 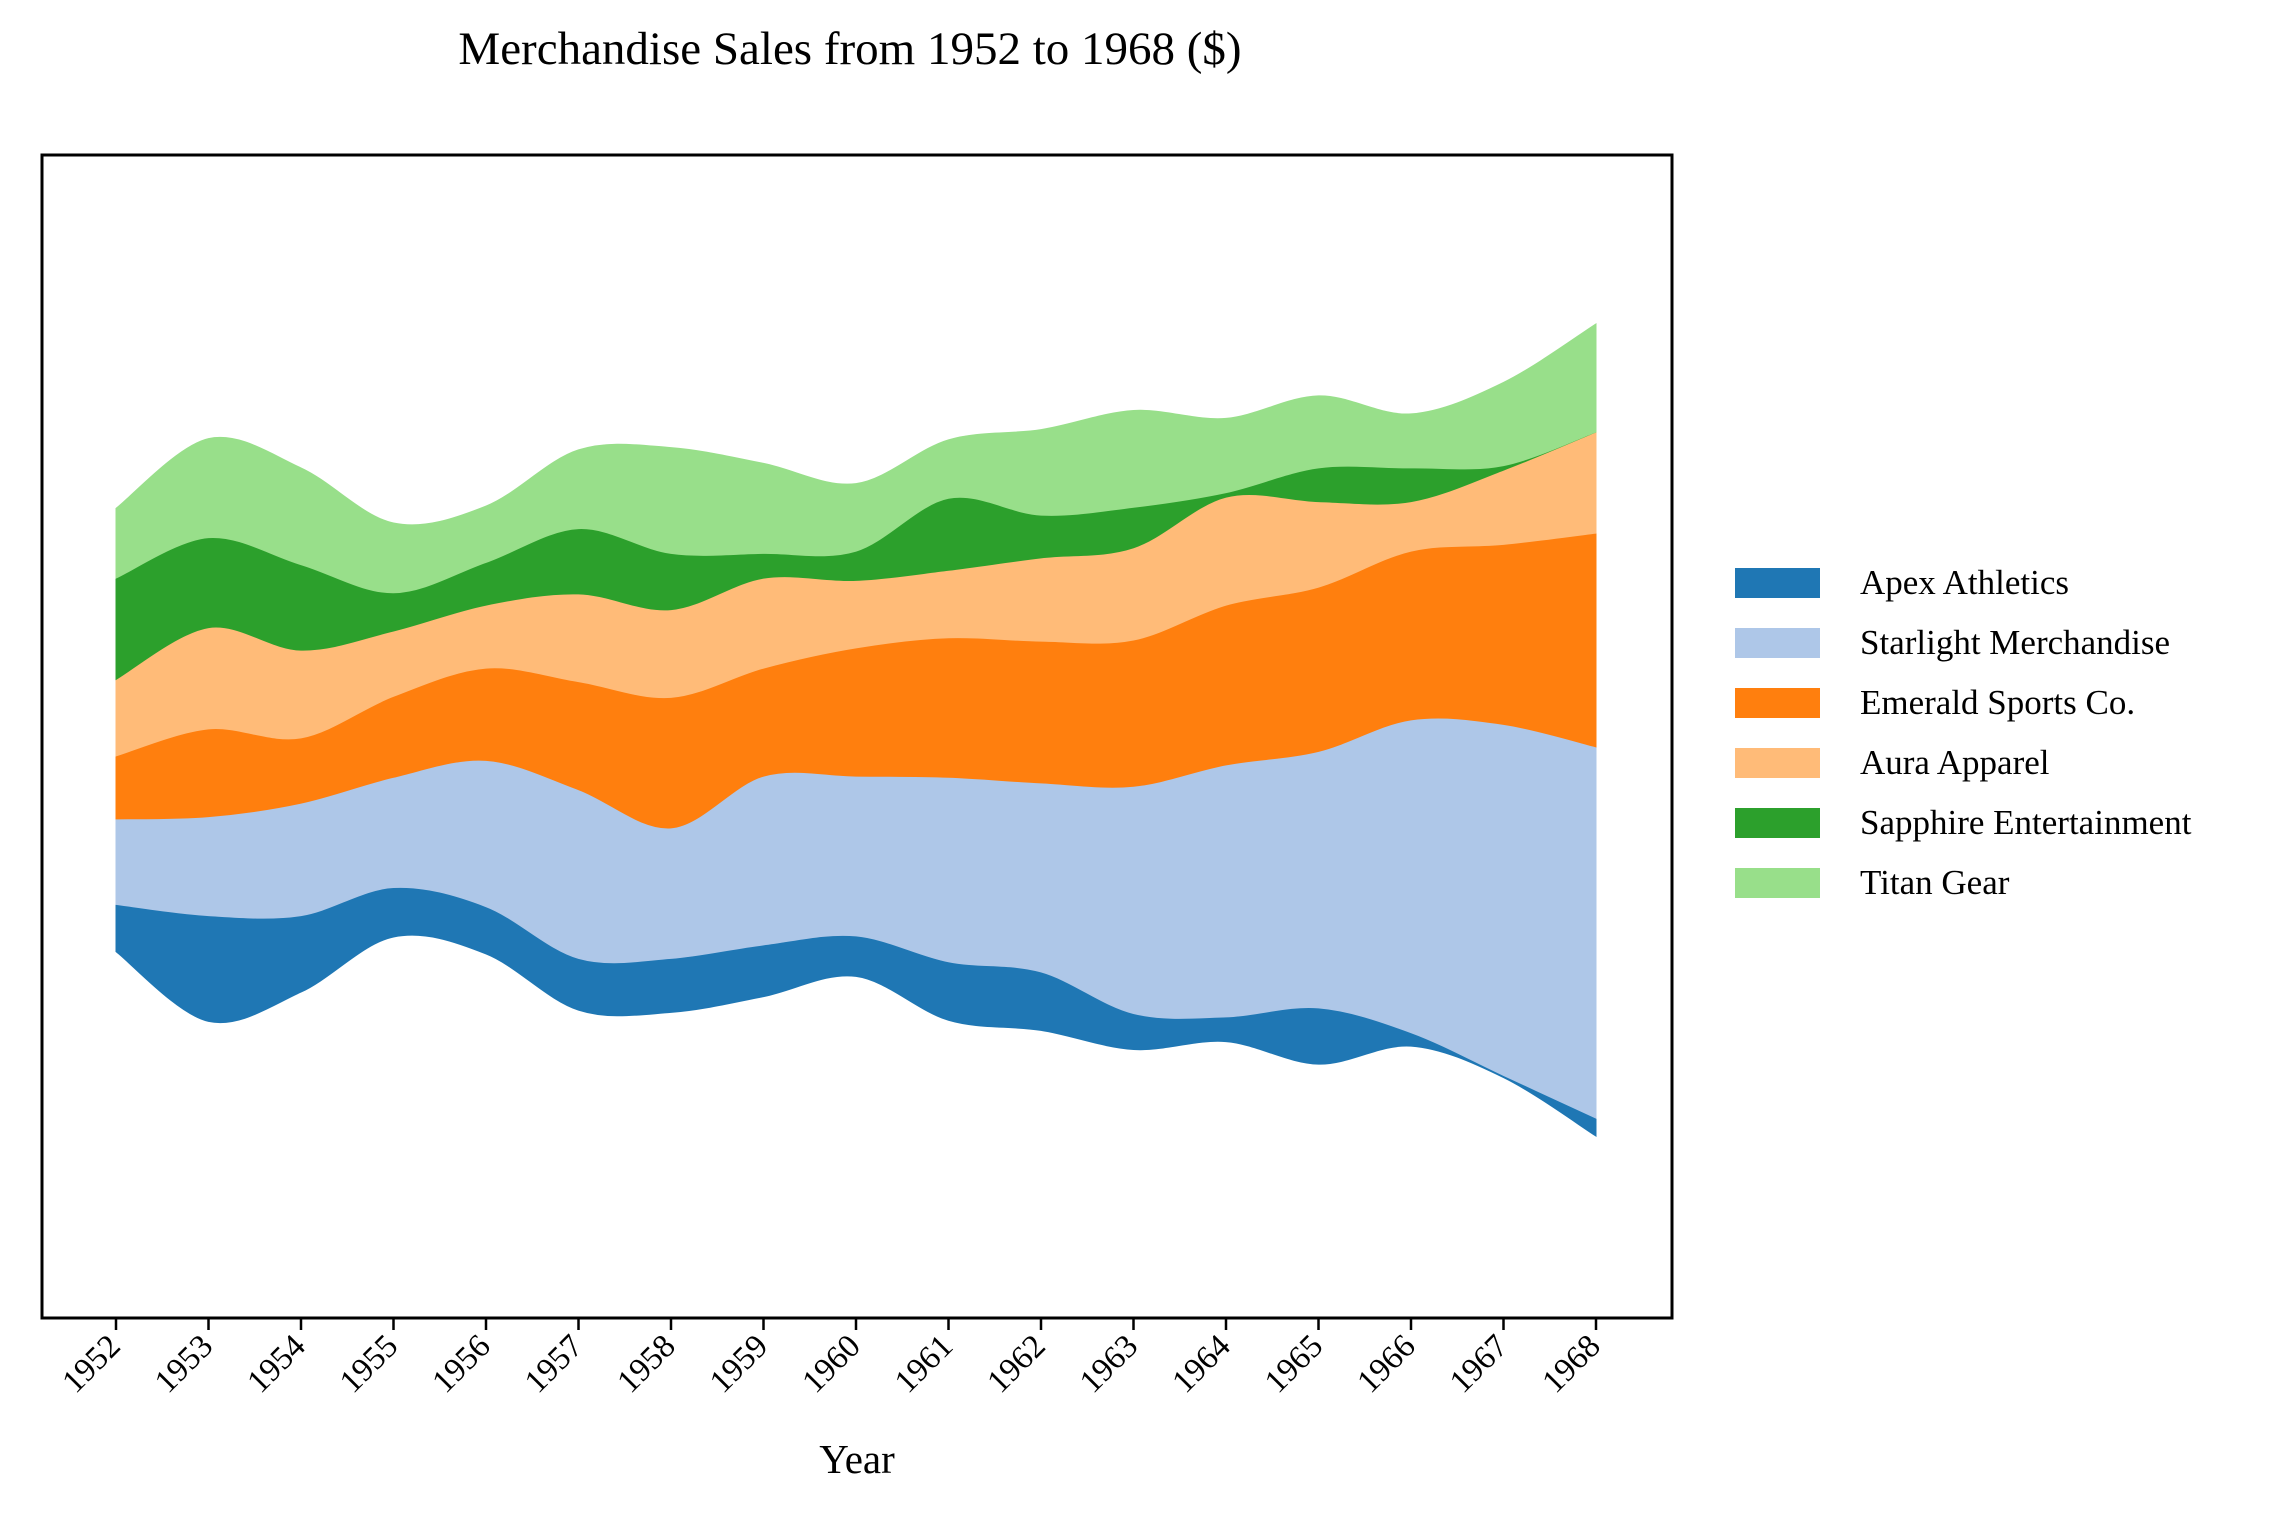 I want to click on stream-area-titan-gear, so click(x=856, y=458).